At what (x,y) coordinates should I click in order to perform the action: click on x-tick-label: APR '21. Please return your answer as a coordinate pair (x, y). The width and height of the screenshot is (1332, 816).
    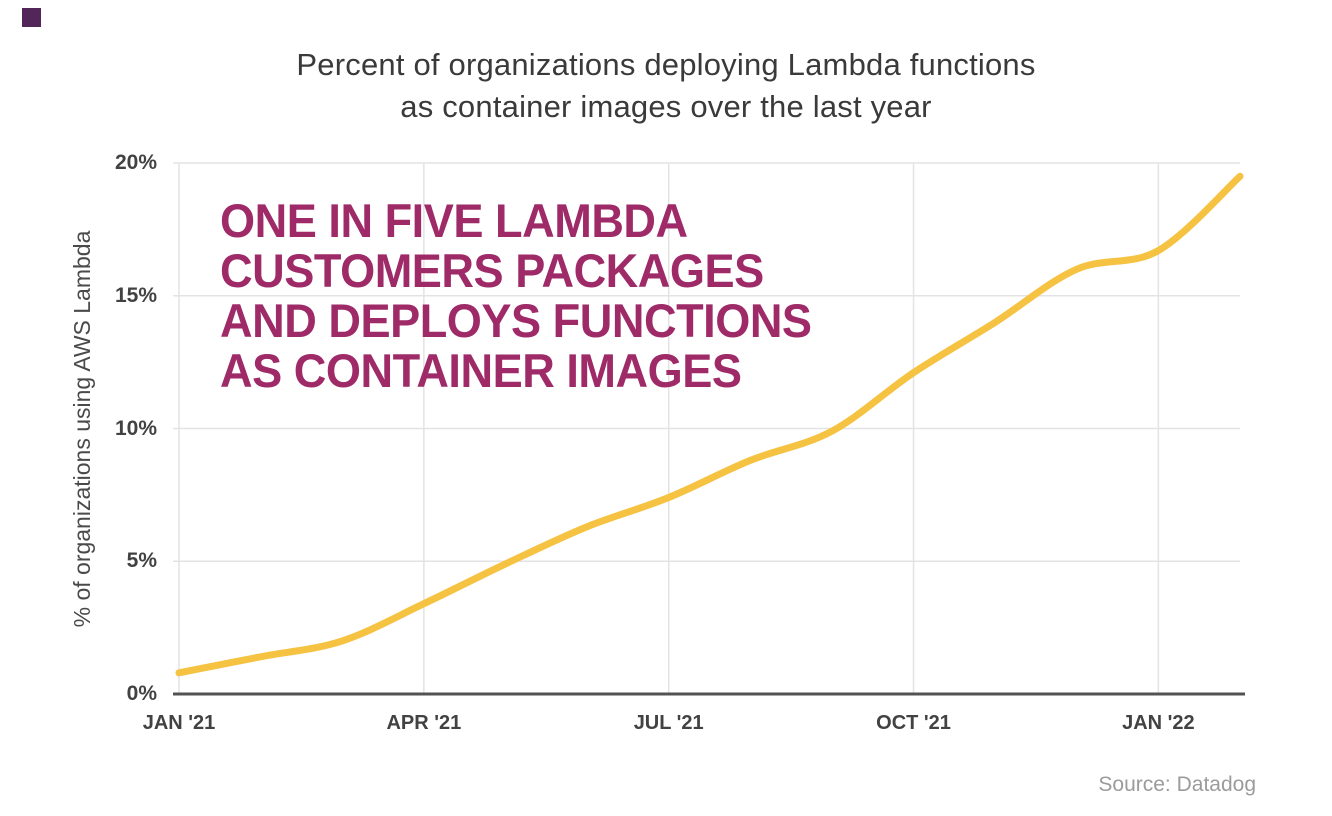
    Looking at the image, I should click on (424, 723).